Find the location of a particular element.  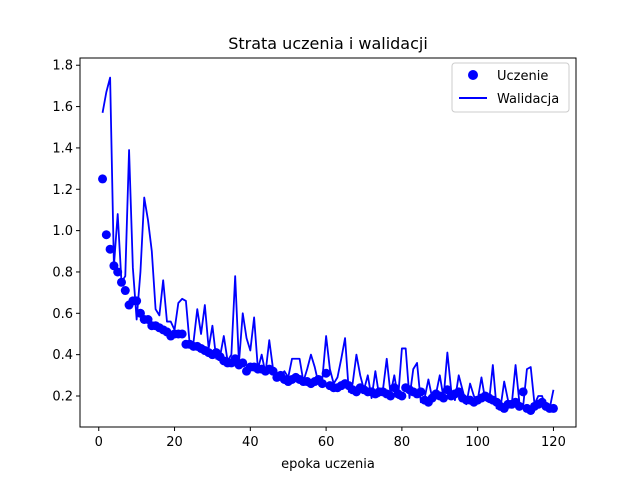

legend-label-uczenie: Uczenie is located at coordinates (522, 76).